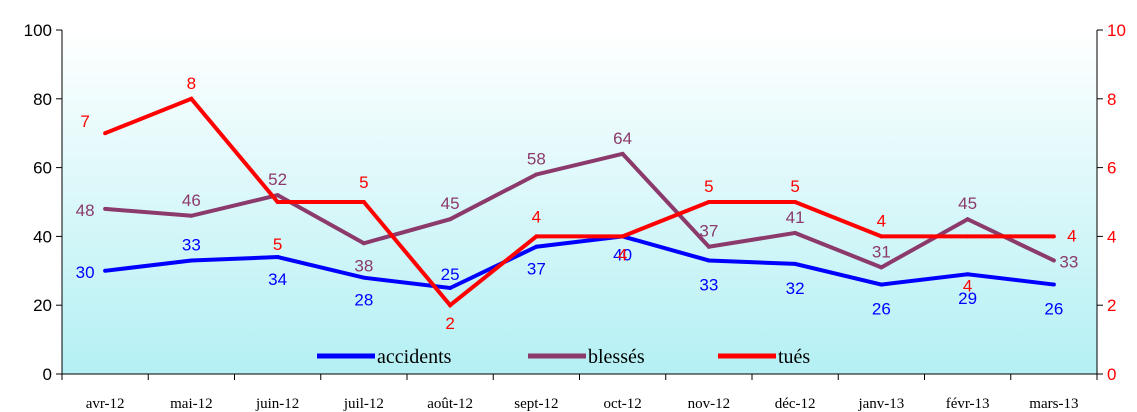  What do you see at coordinates (1111, 99) in the screenshot?
I see `y-right-tick-label: 8` at bounding box center [1111, 99].